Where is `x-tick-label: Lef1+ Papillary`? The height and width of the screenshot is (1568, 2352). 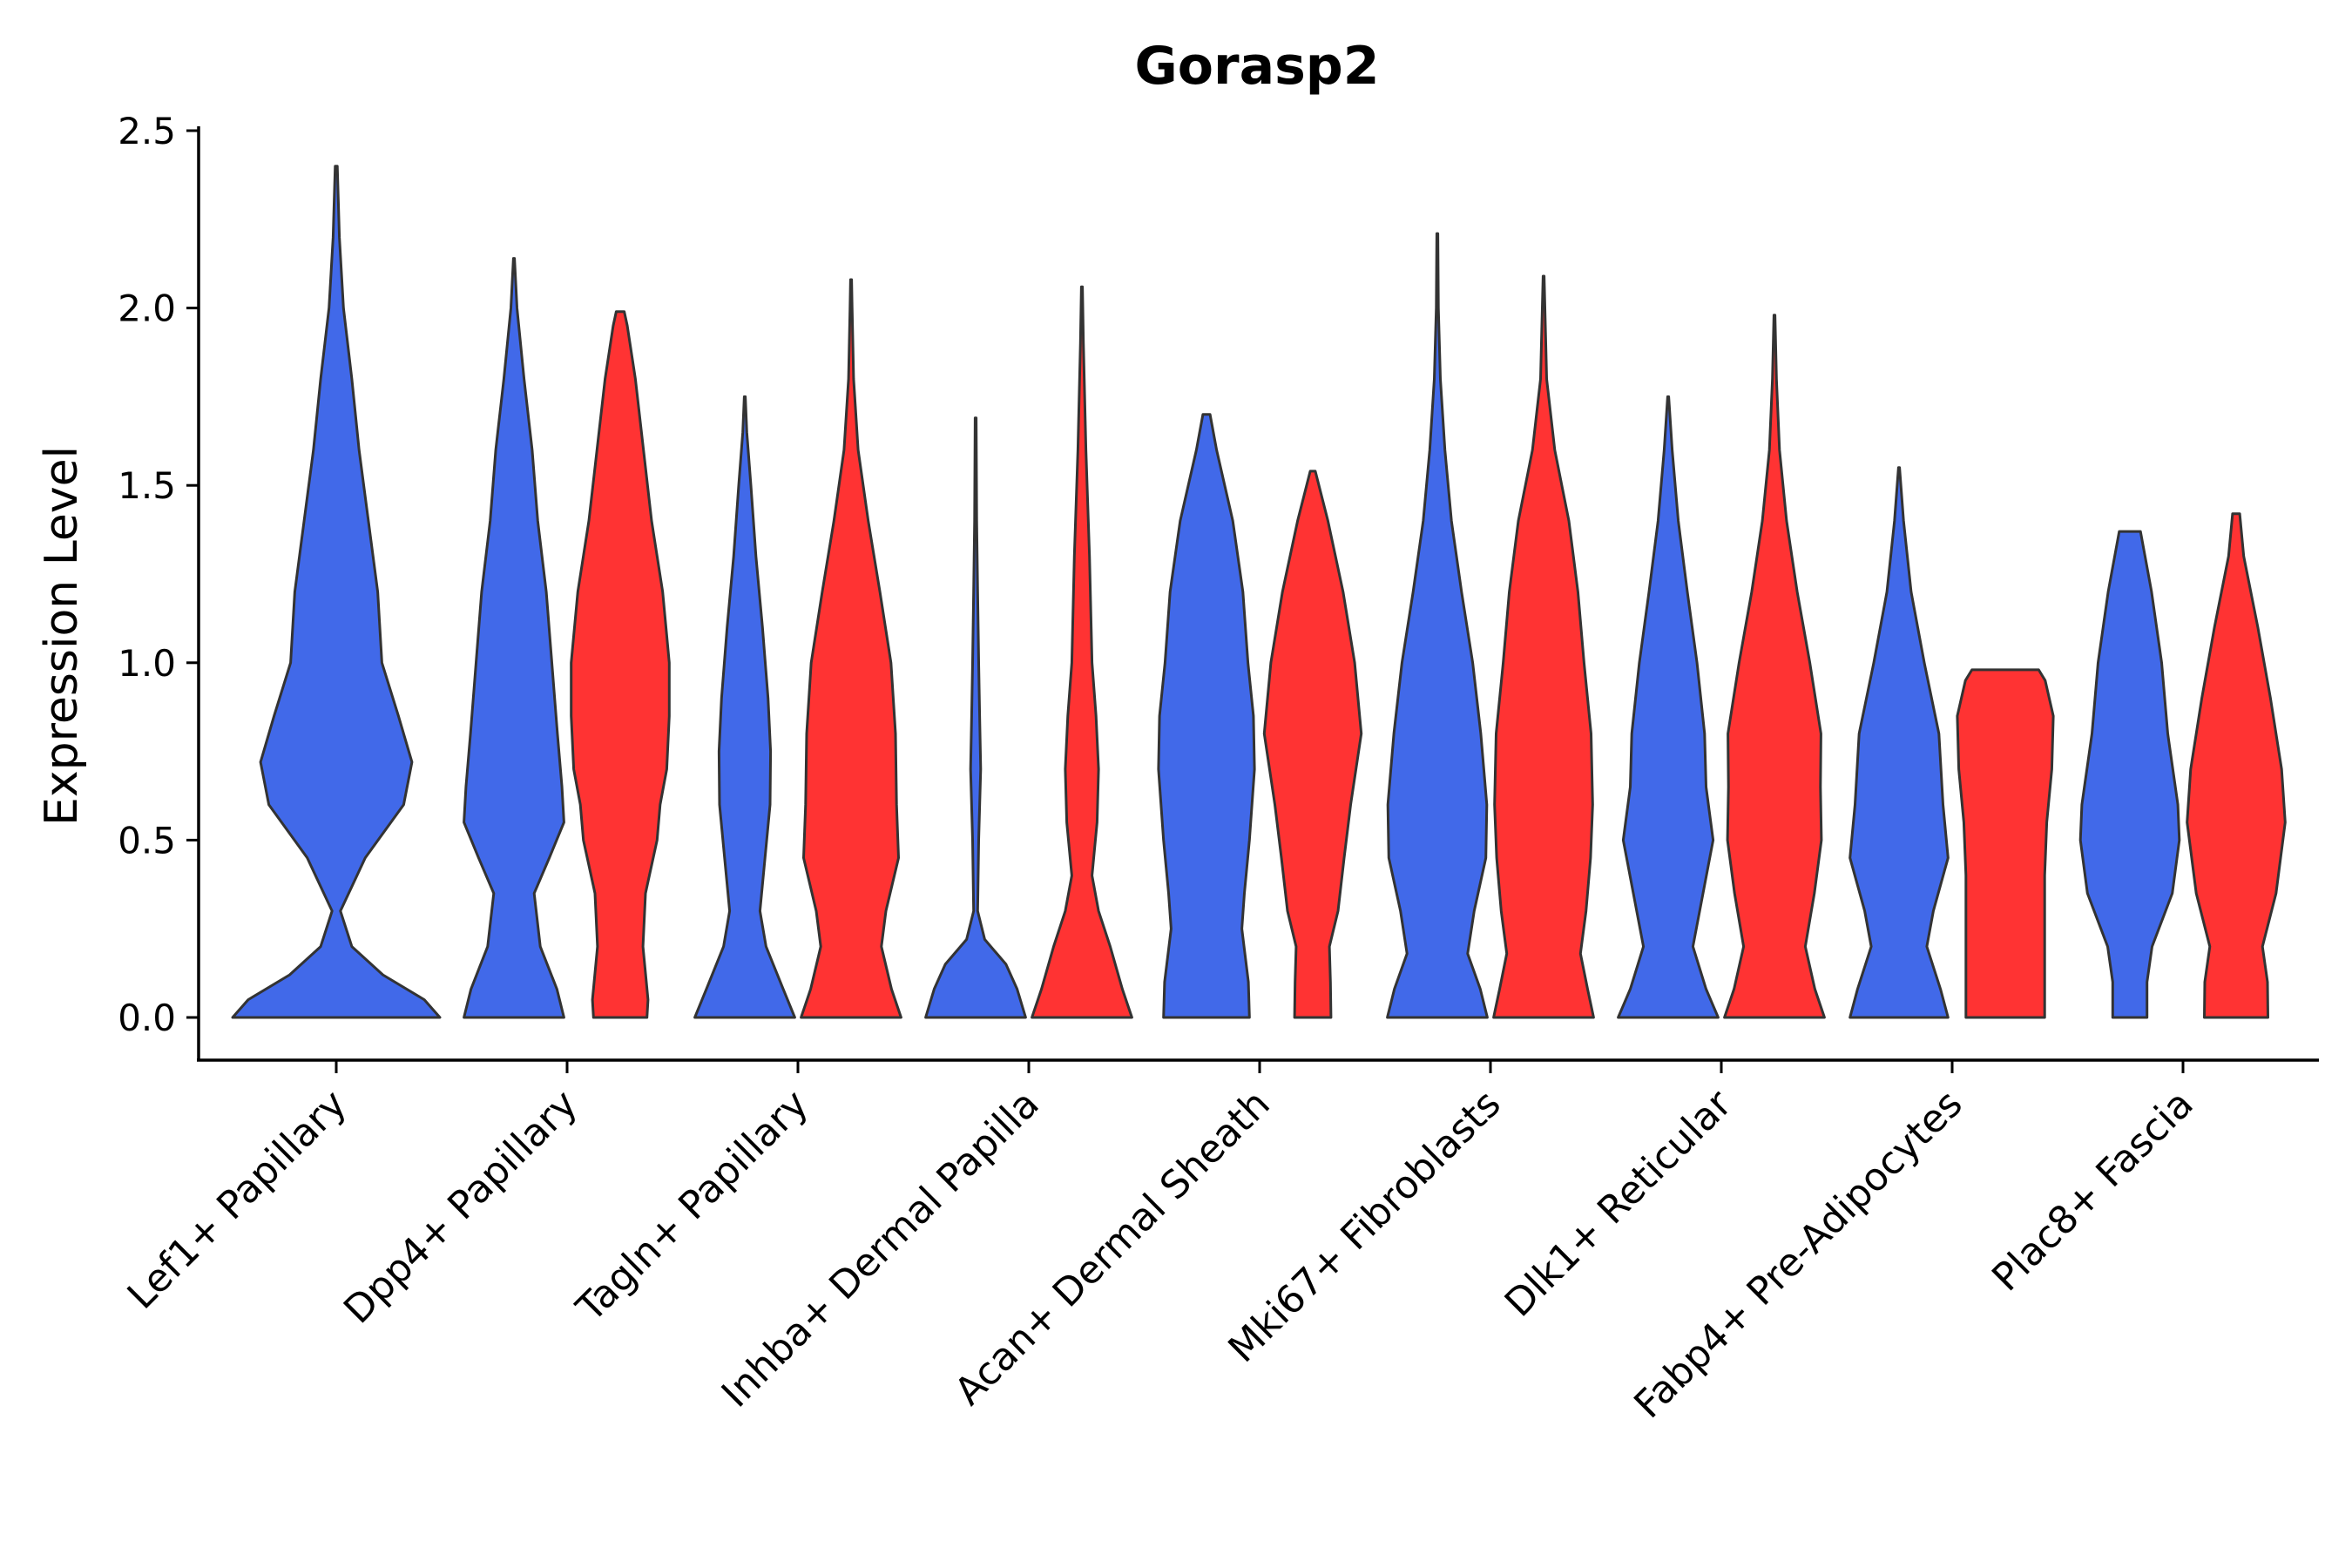
x-tick-label: Lef1+ Papillary is located at coordinates (237, 1200).